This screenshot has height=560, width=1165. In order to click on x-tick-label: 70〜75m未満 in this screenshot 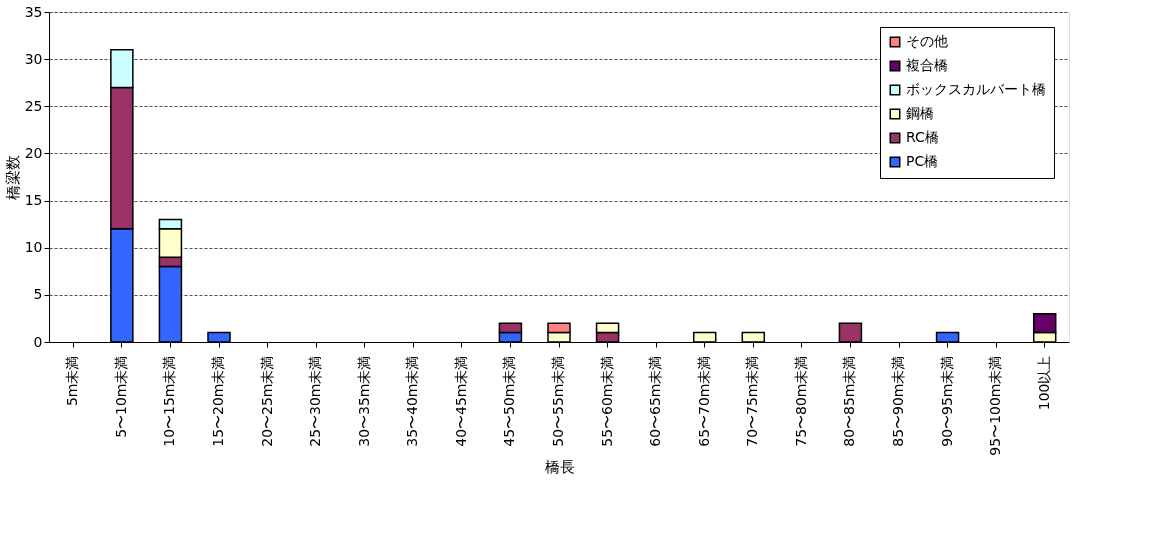, I will do `click(752, 401)`.